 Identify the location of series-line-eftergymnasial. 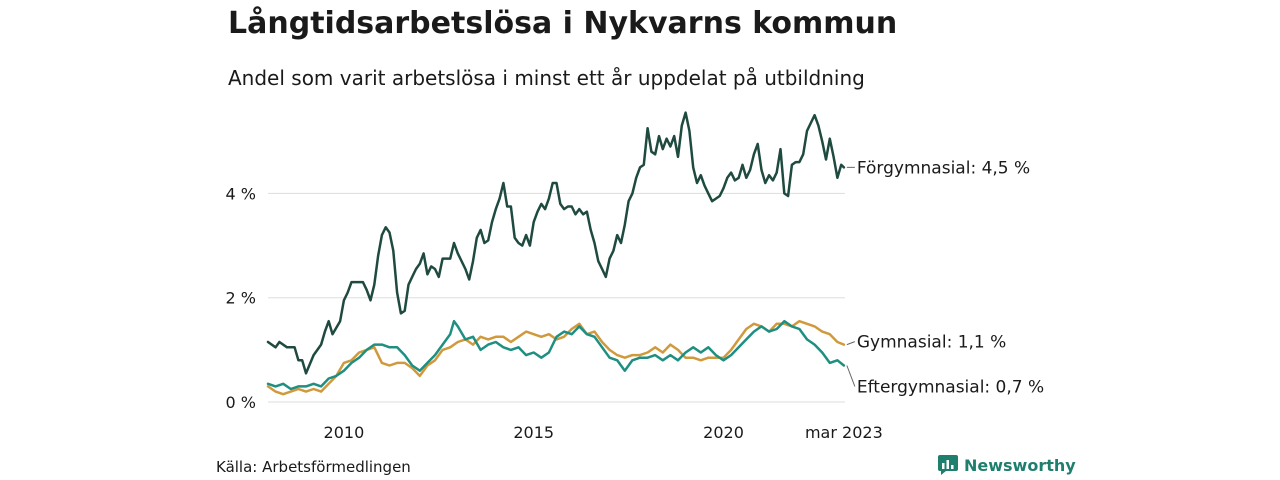
(556, 355).